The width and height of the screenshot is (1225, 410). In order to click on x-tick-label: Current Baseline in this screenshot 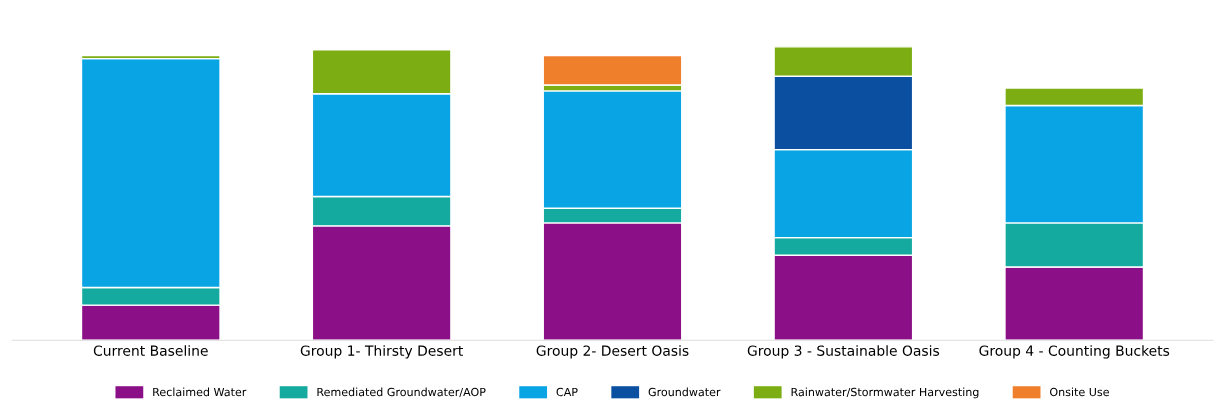, I will do `click(150, 350)`.